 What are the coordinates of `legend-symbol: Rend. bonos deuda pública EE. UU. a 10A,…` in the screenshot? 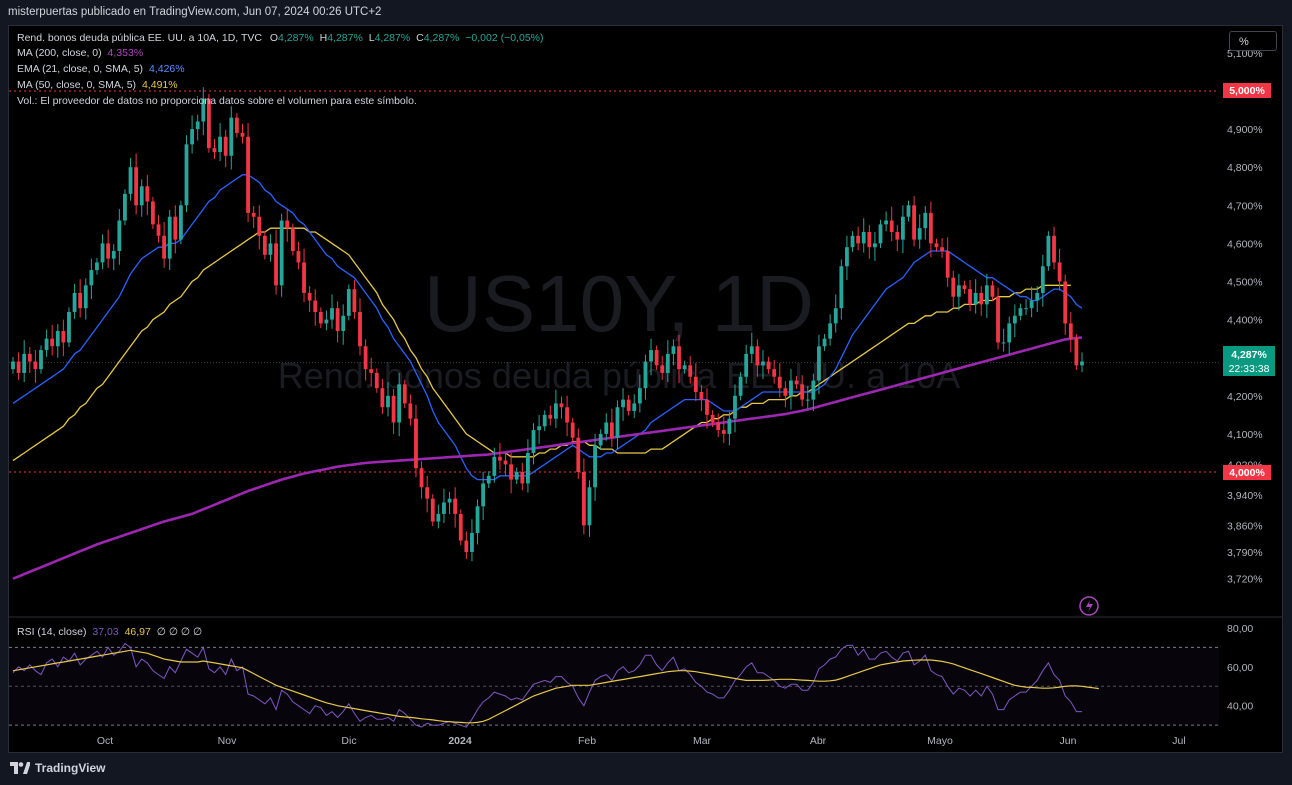 It's located at (139, 38).